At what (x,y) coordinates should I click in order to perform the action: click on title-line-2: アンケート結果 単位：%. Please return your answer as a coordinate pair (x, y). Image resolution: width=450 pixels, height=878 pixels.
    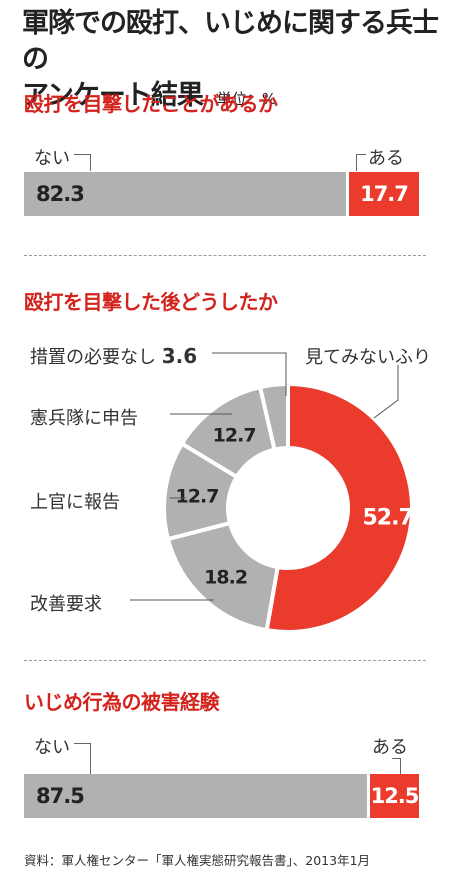
    Looking at the image, I should click on (236, 97).